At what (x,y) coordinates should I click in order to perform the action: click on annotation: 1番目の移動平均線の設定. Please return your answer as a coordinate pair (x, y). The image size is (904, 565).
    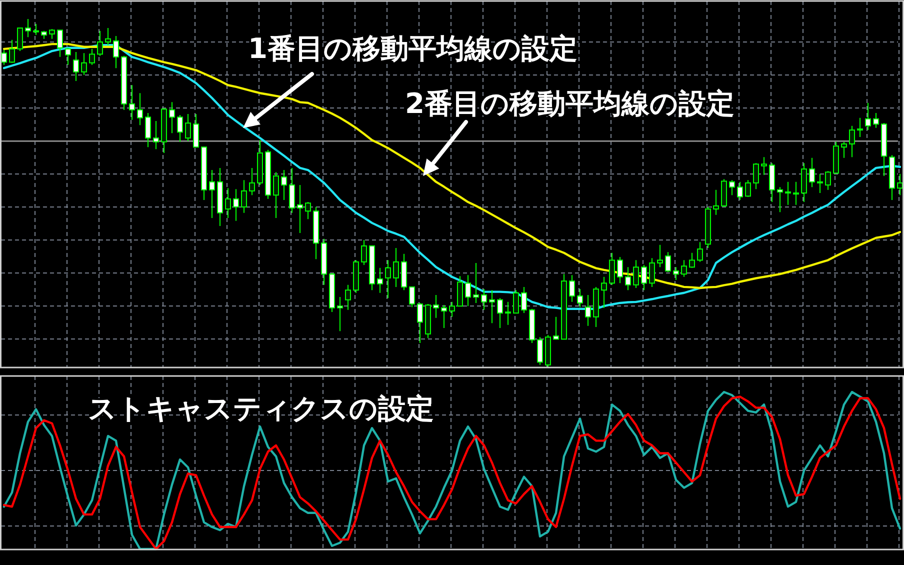
    Looking at the image, I should click on (413, 48).